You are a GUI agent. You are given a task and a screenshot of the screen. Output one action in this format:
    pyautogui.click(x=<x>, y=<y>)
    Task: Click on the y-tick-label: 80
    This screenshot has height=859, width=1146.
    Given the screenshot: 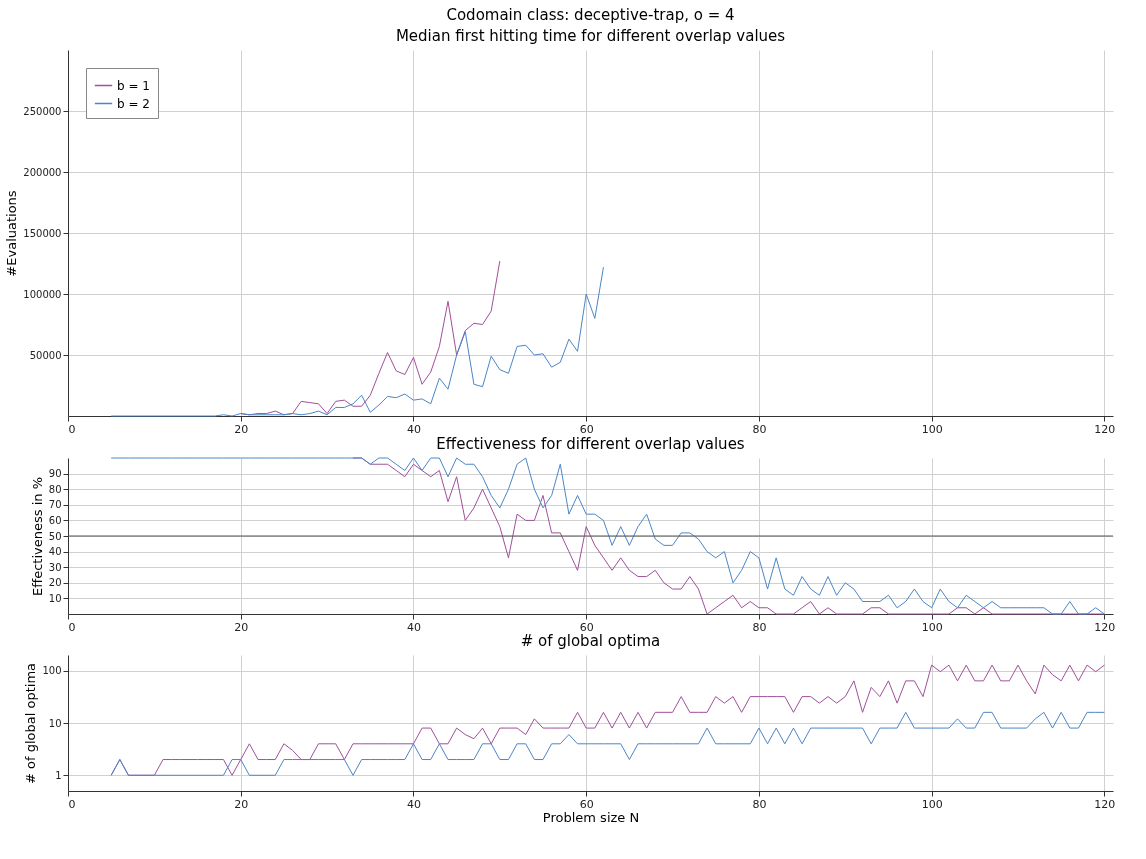 What is the action you would take?
    pyautogui.click(x=55, y=489)
    